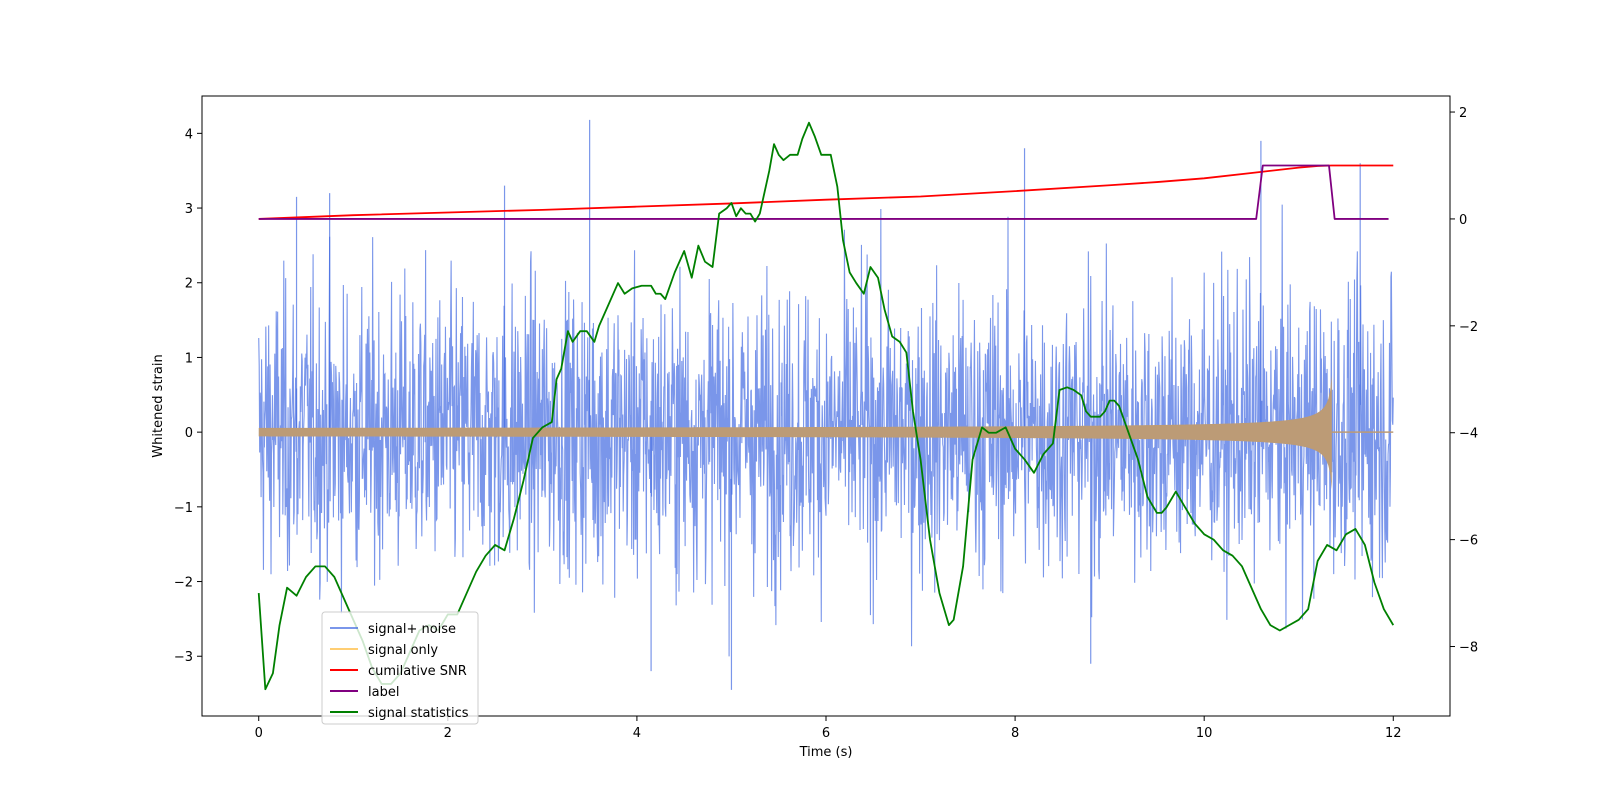 This screenshot has height=800, width=1600. Describe the element at coordinates (183, 657) in the screenshot. I see `y-tick-label: −3` at that location.